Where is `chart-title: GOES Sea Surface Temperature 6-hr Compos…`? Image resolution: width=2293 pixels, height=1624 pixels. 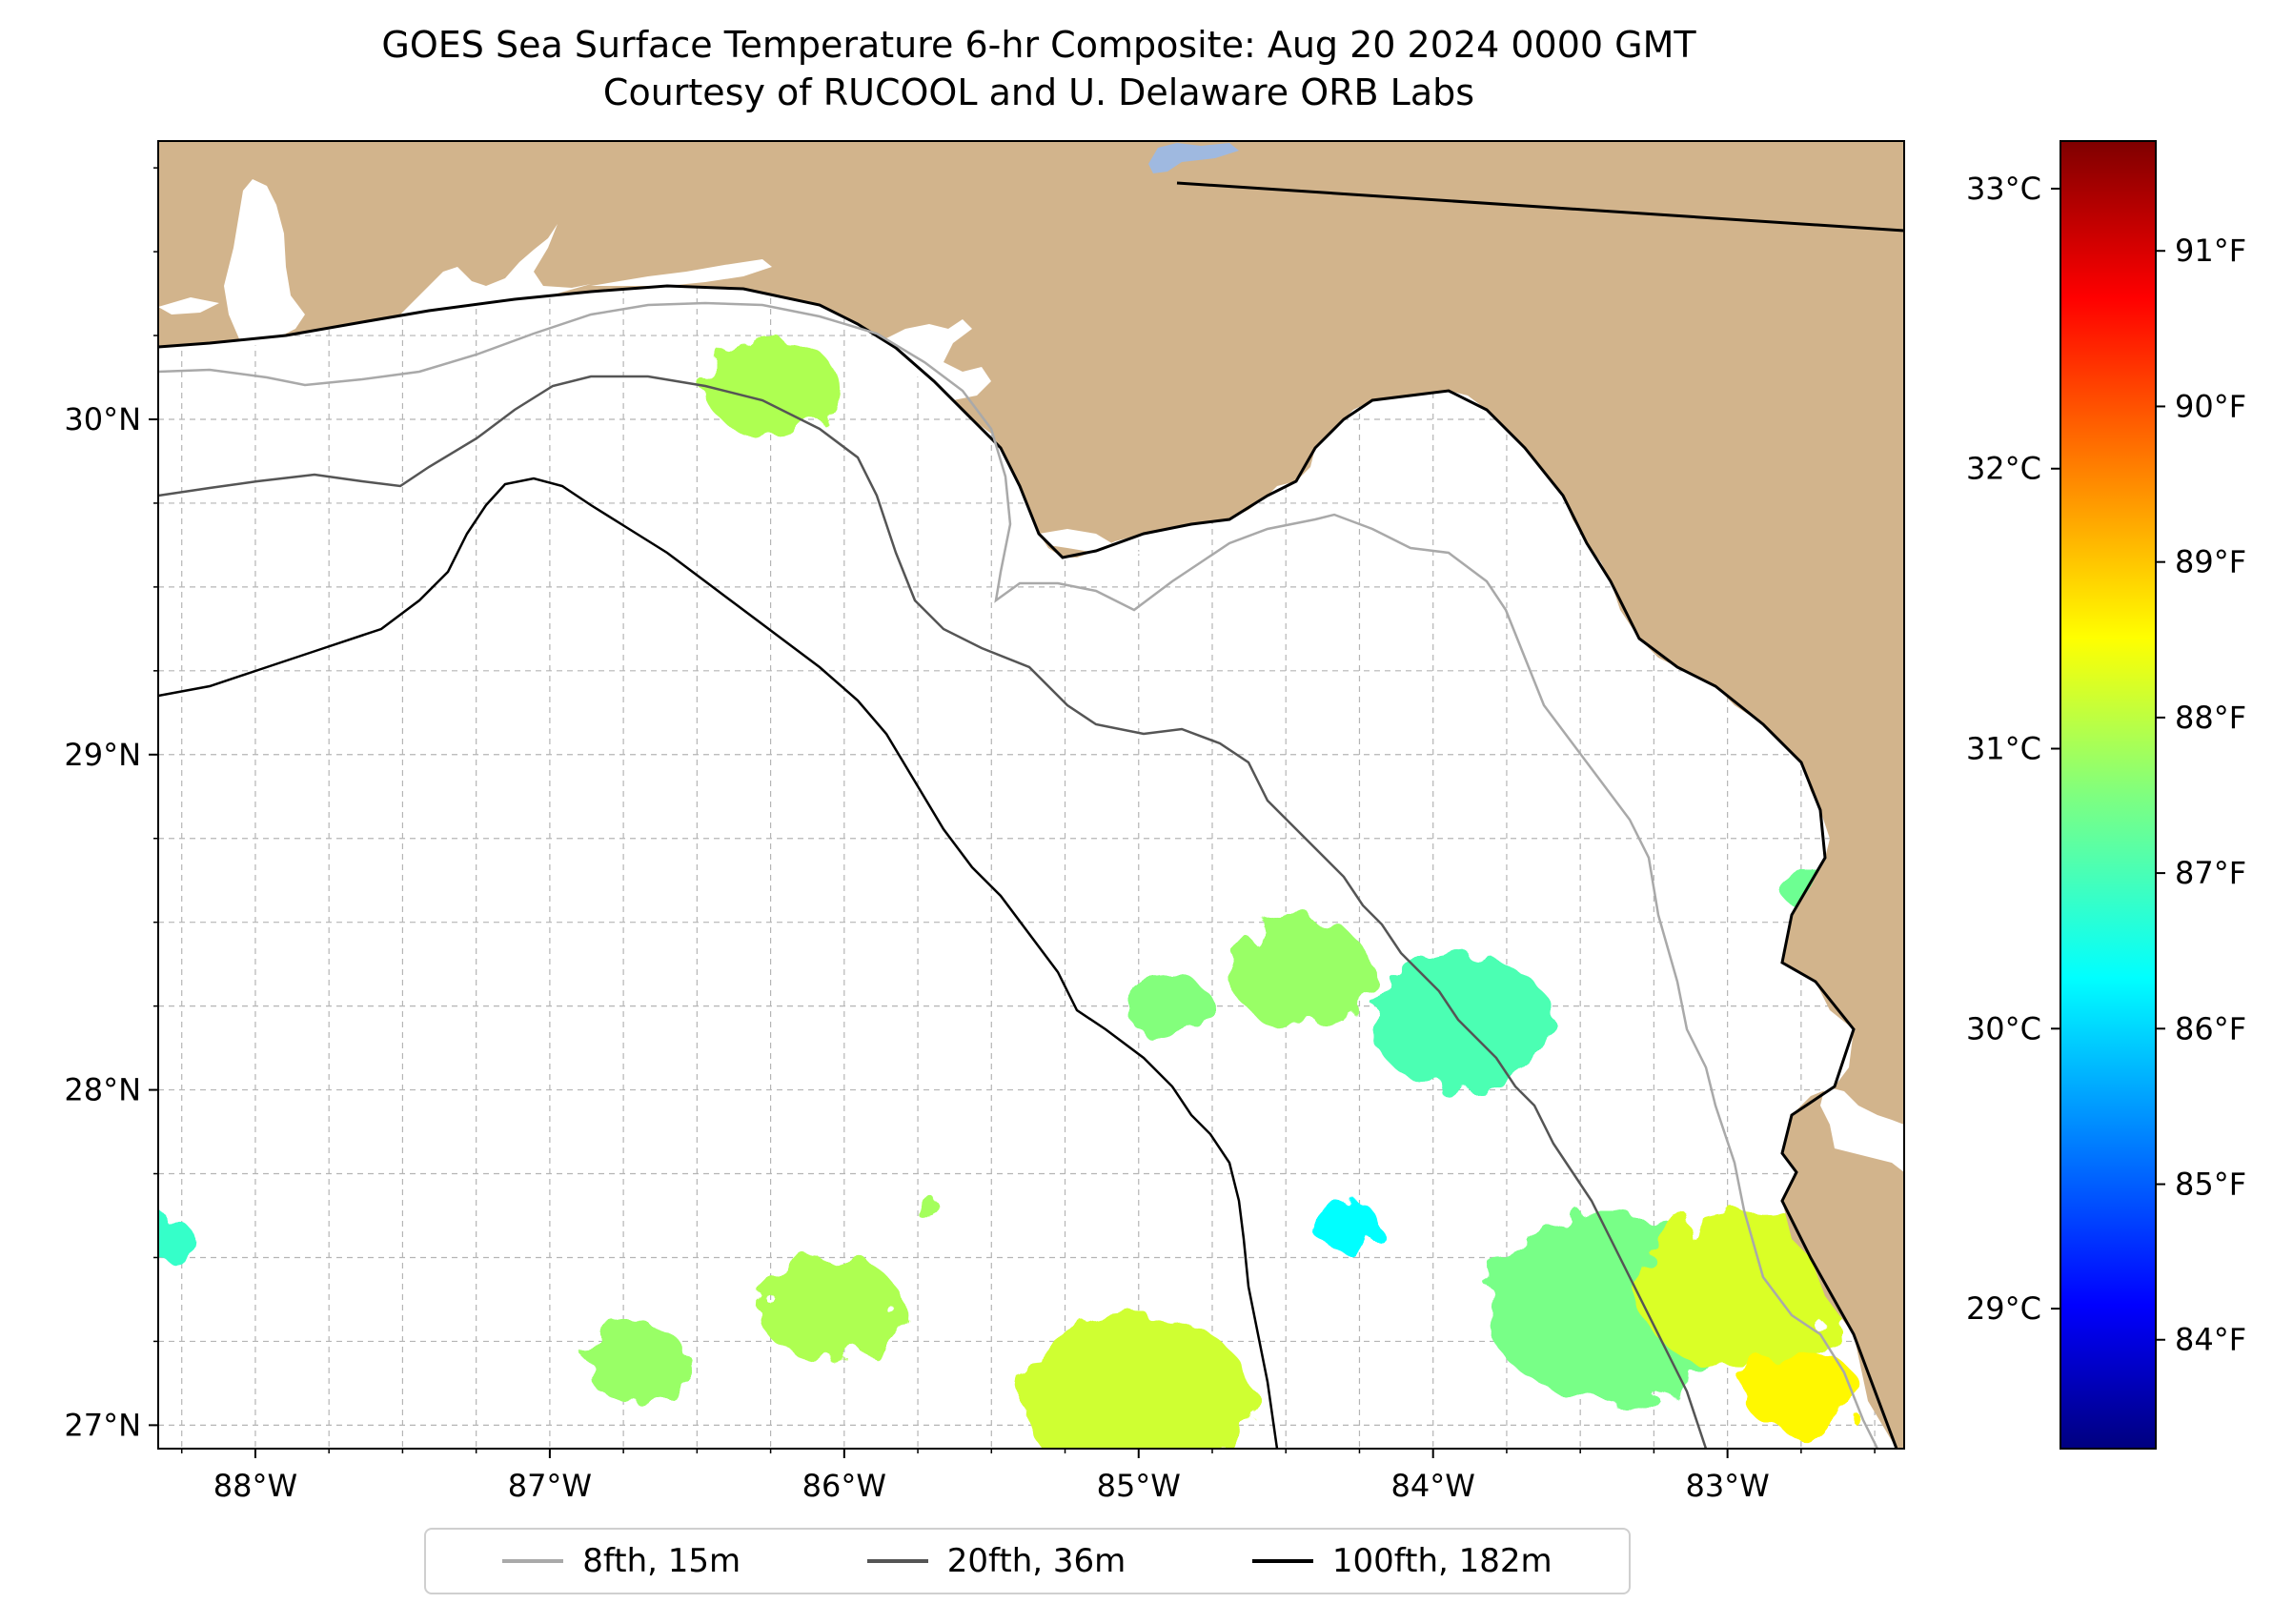
chart-title: GOES Sea Surface Temperature 6-hr Compos… is located at coordinates (1039, 68).